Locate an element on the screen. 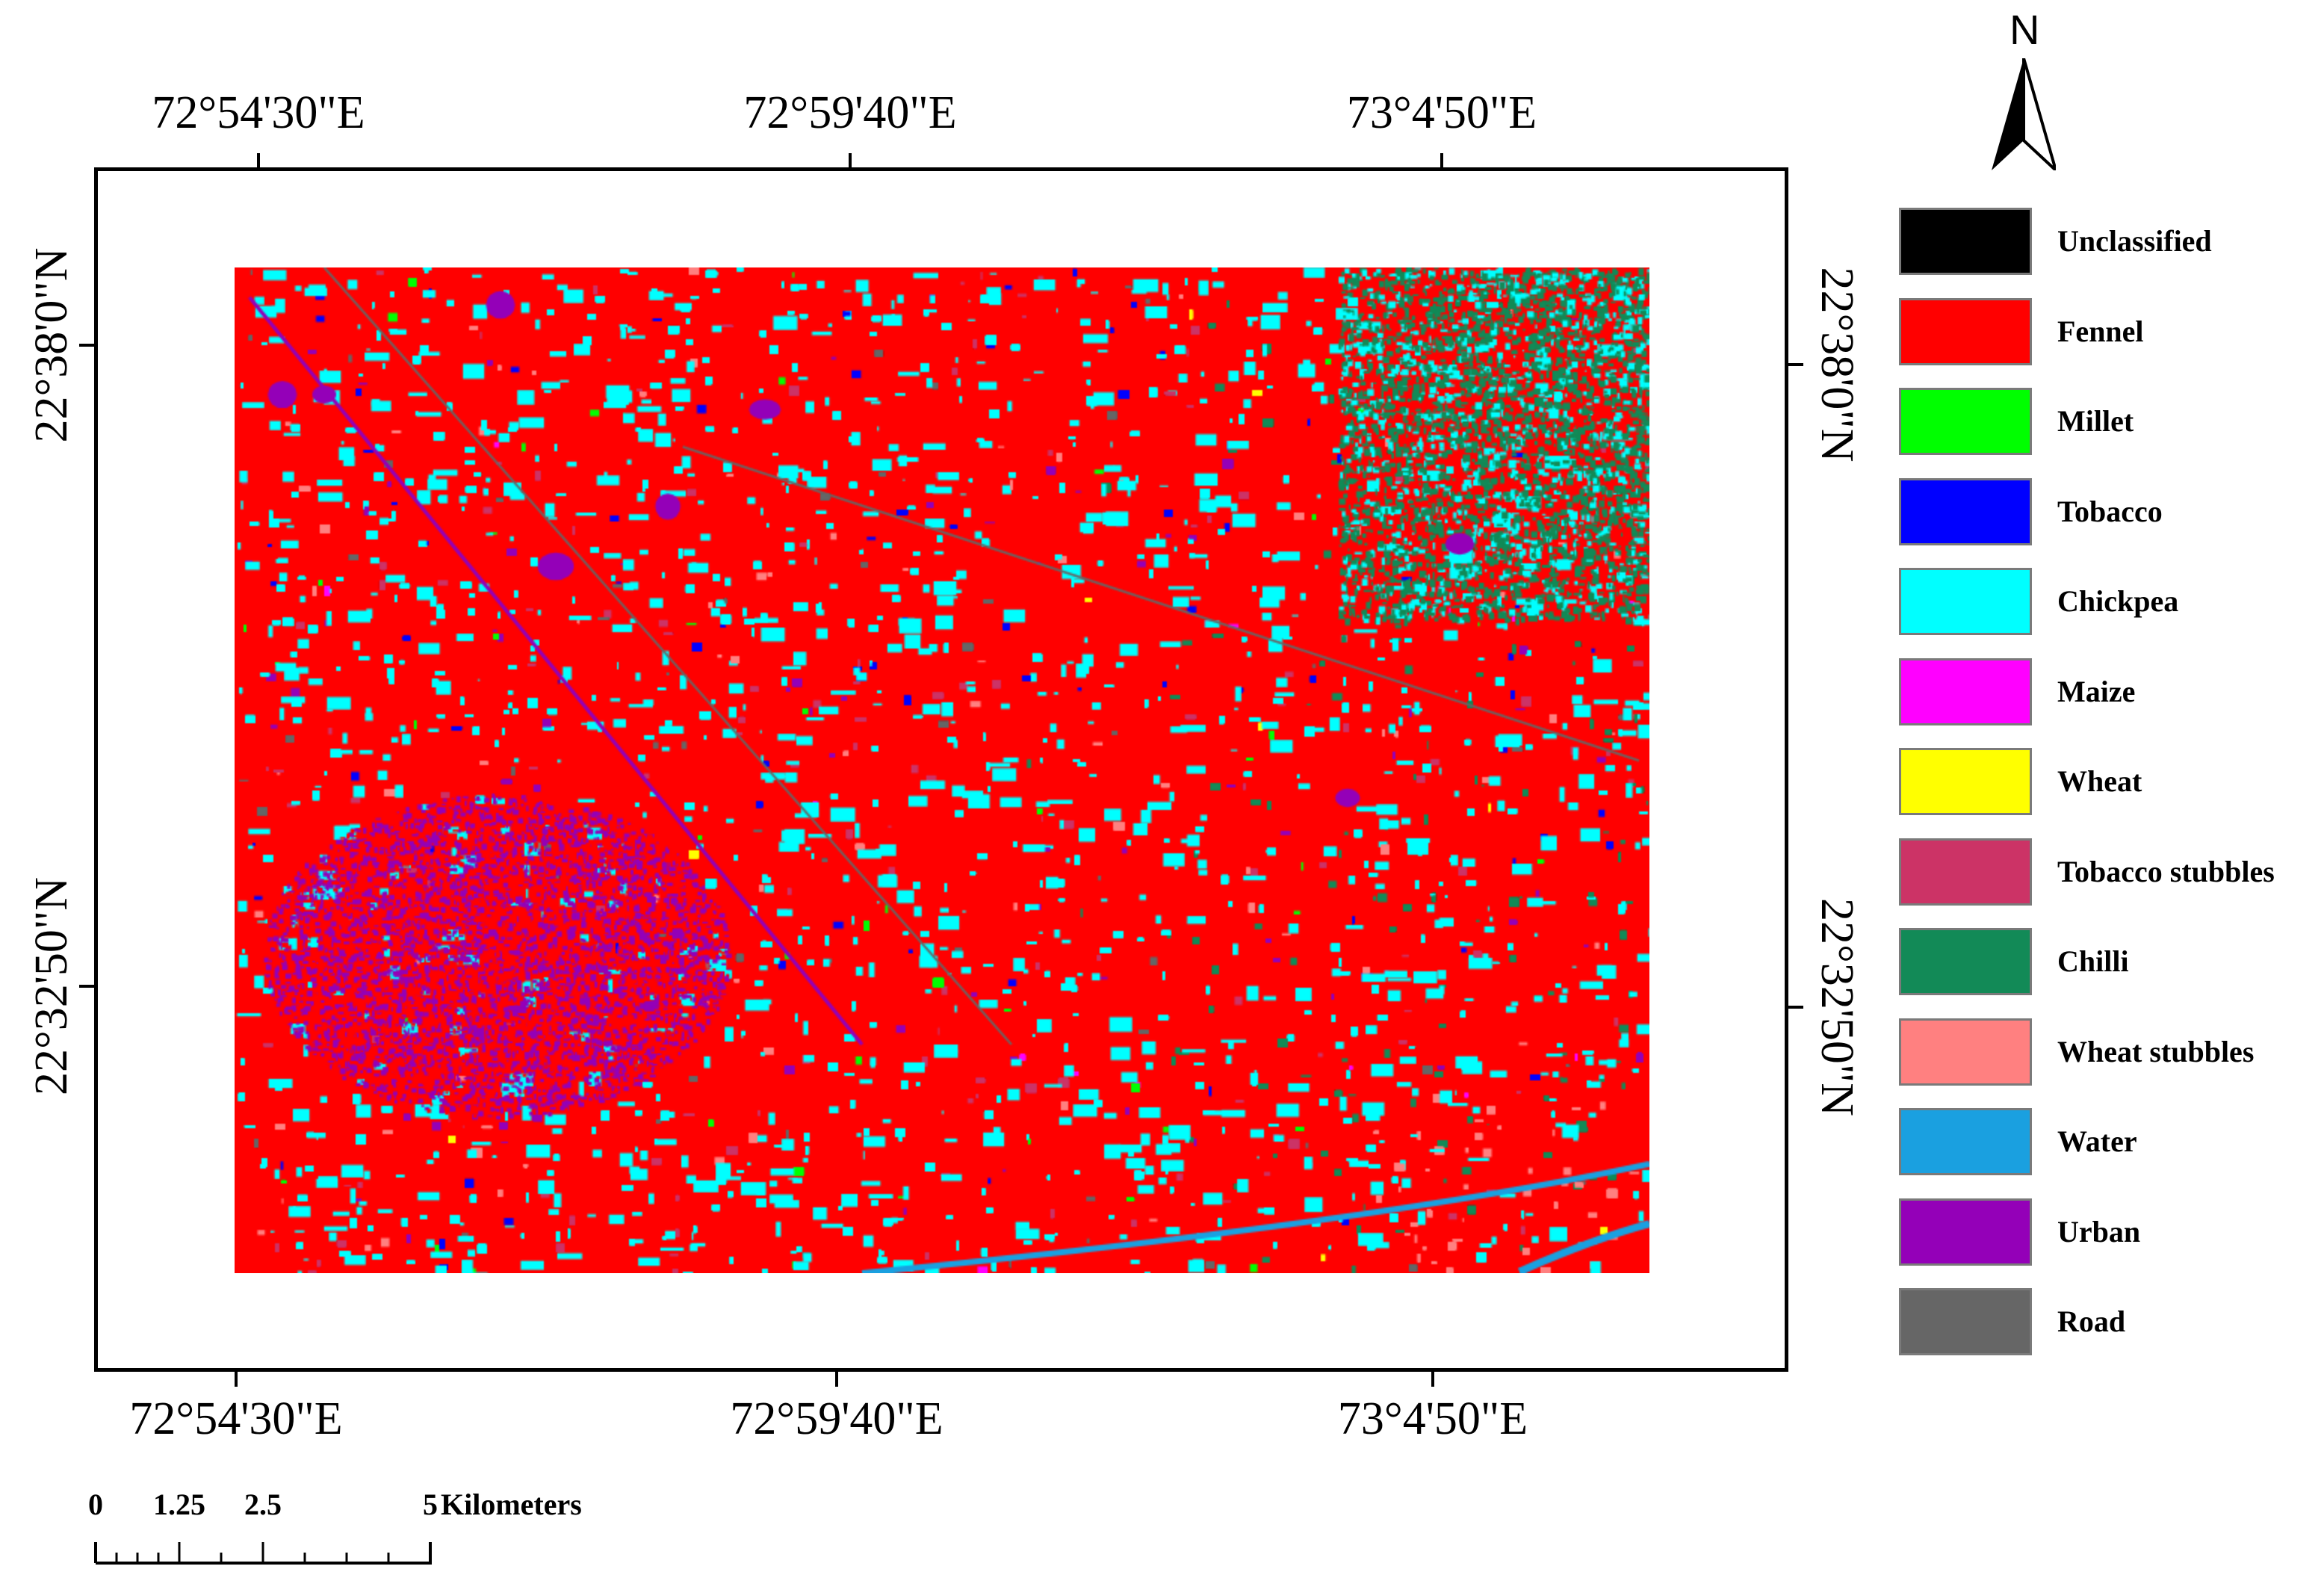  legend-label: Urban is located at coordinates (2099, 1231).